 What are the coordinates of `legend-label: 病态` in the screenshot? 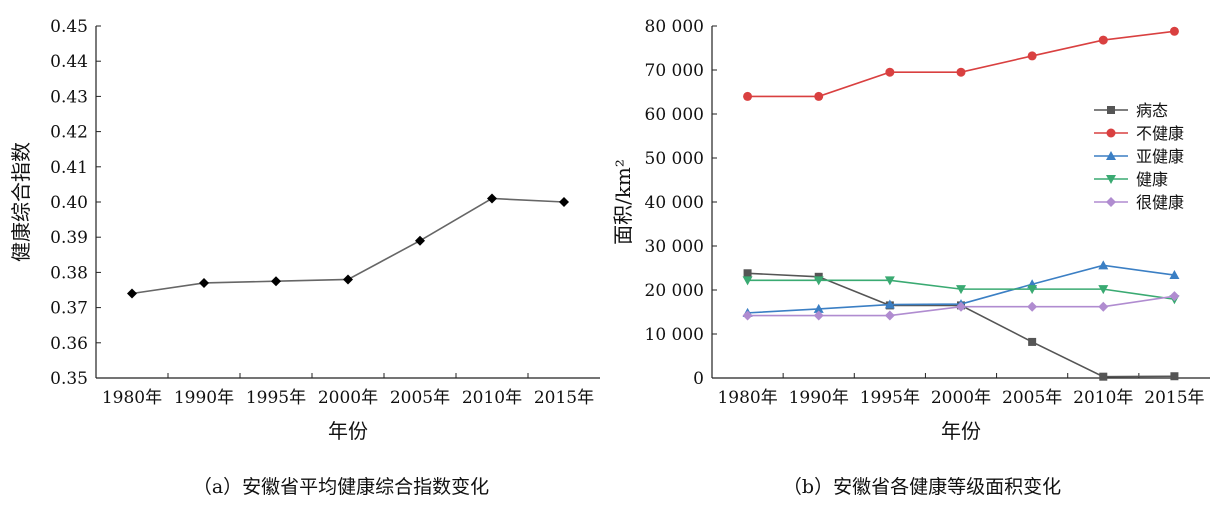 It's located at (1152, 110).